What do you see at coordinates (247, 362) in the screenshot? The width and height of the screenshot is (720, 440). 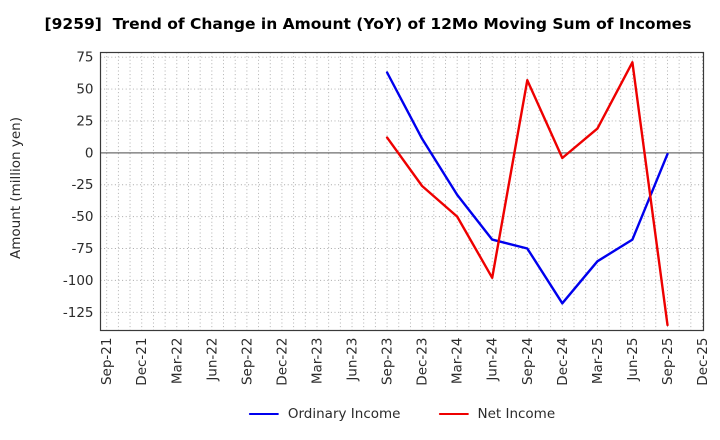 I see `x-tick-label: Sep-22` at bounding box center [247, 362].